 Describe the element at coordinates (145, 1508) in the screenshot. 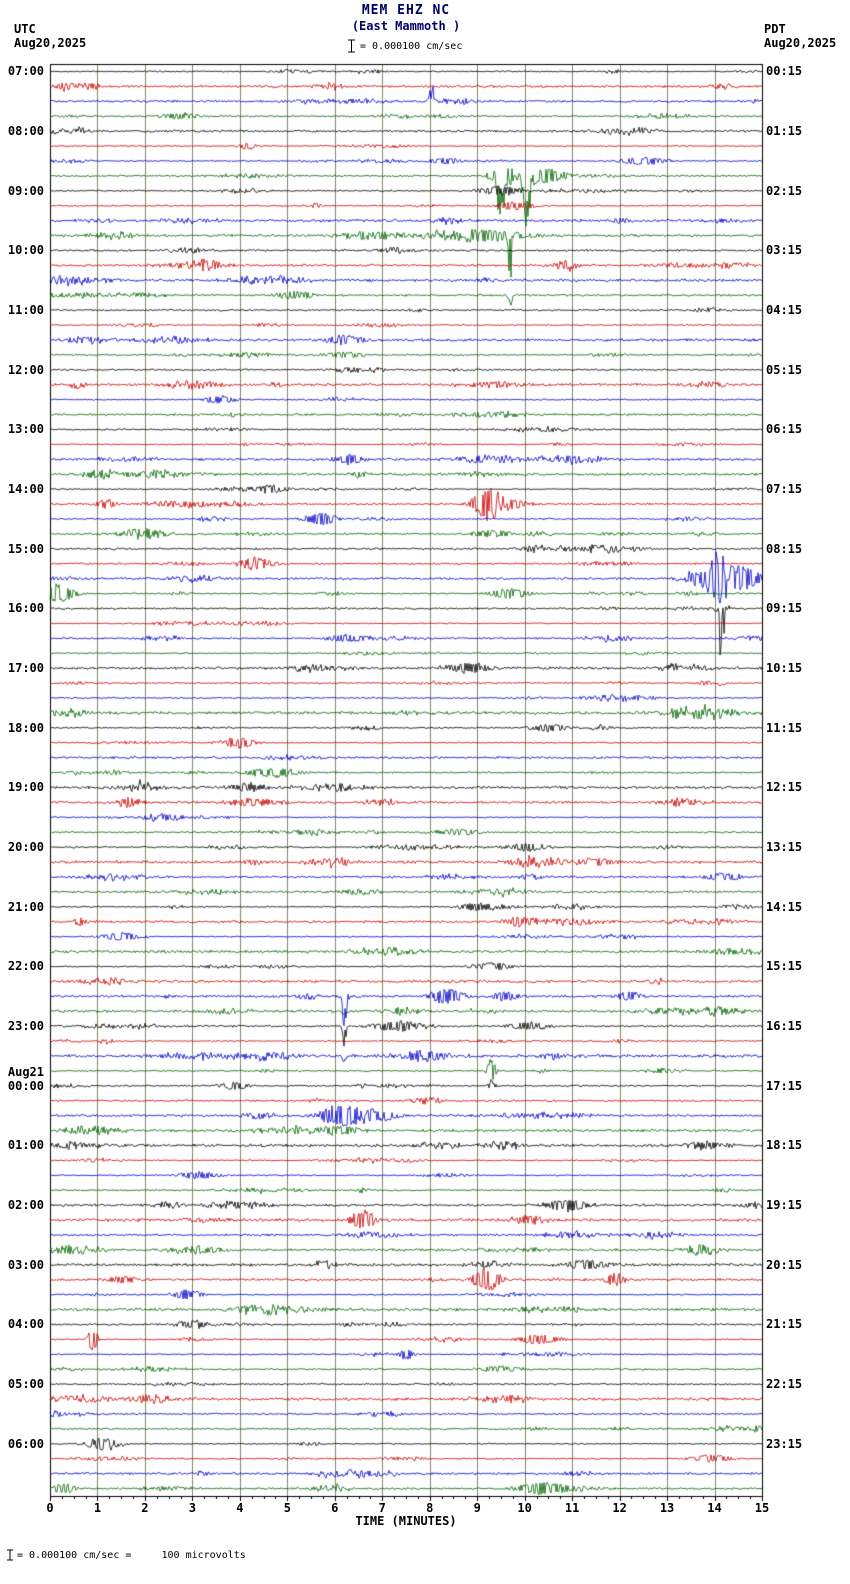

I see `x-tick-label: 2` at that location.